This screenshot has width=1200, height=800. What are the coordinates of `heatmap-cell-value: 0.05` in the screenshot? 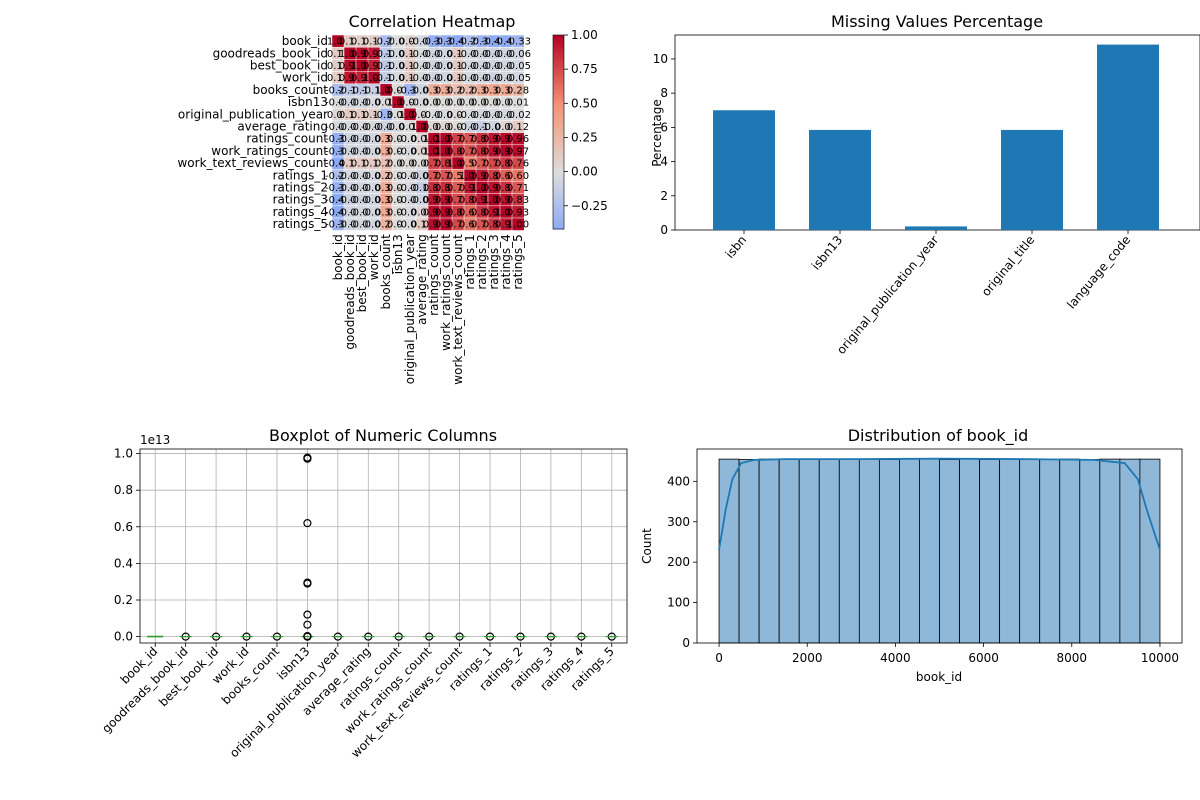 It's located at (410, 42).